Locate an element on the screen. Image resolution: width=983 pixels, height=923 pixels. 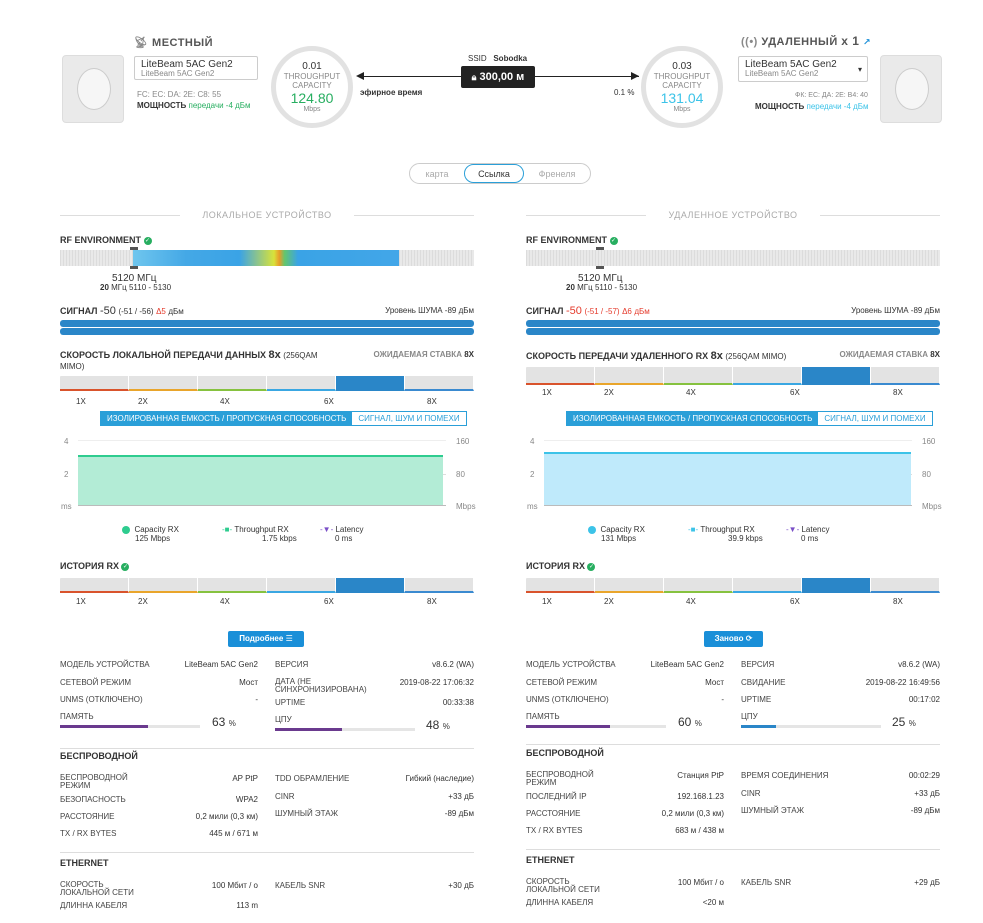
remote-throughput: 0.03 is located at coordinates (682, 66).